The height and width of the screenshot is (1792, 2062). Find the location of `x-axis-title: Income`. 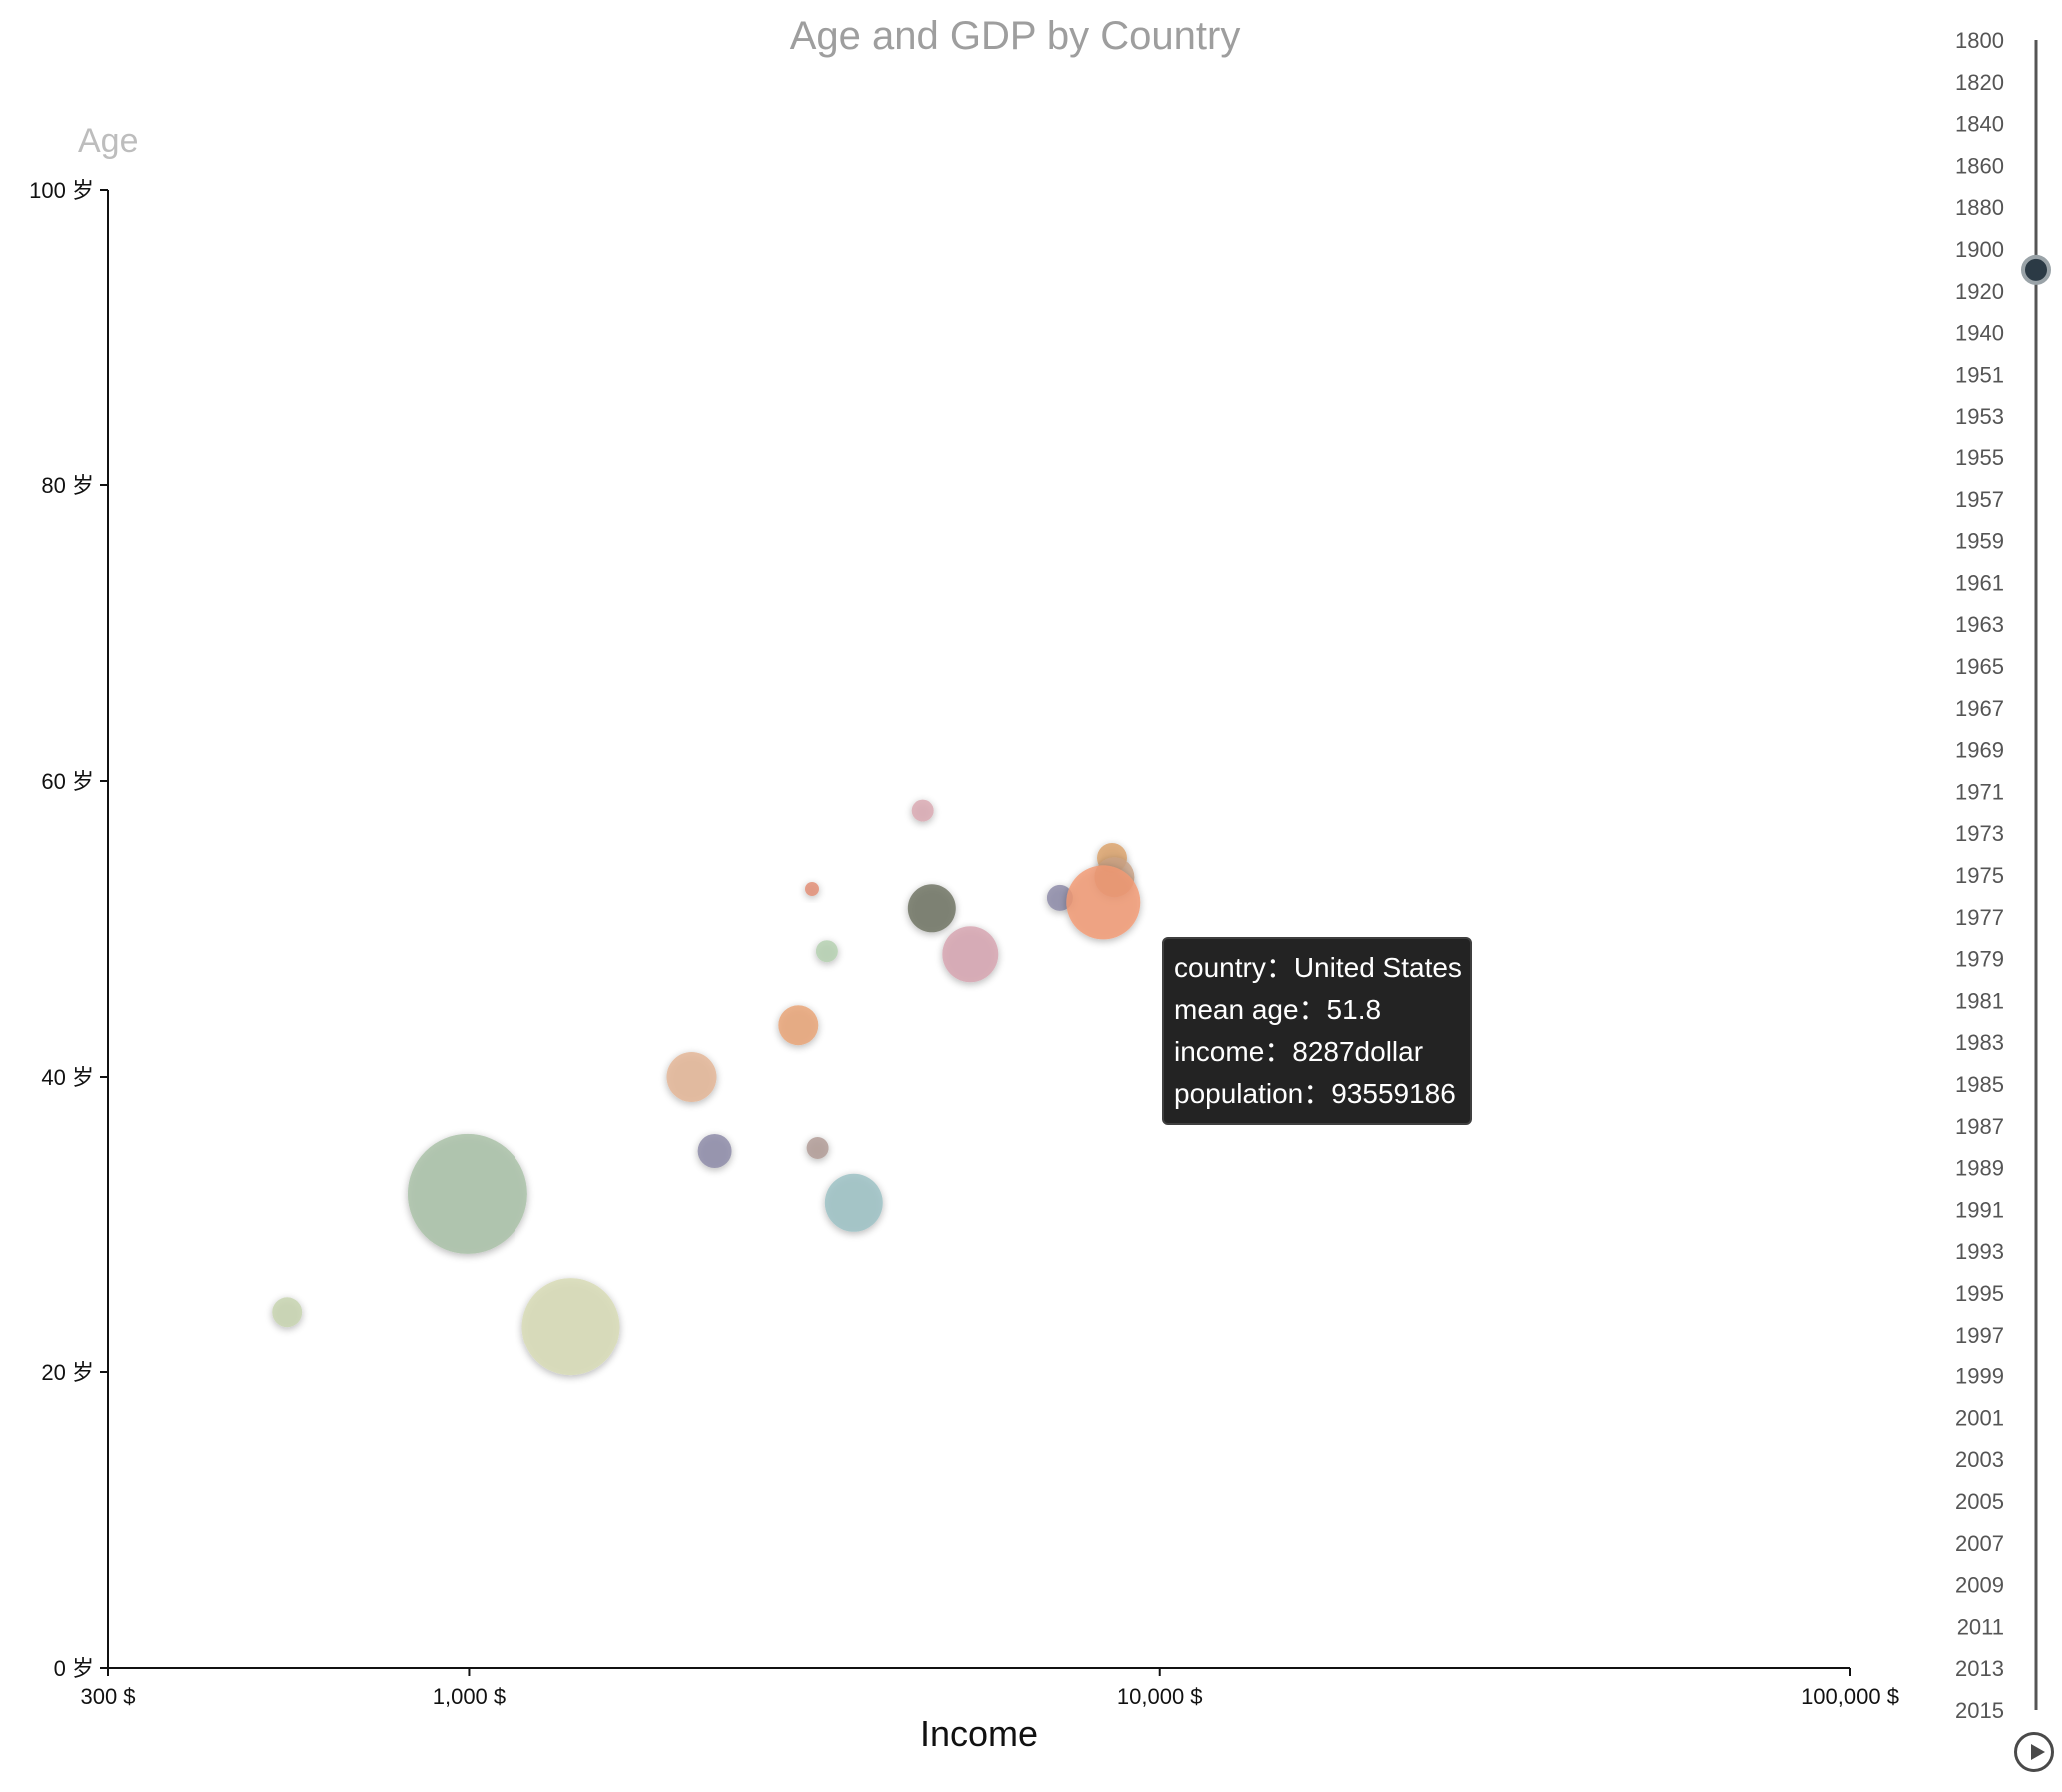

x-axis-title: Income is located at coordinates (979, 1733).